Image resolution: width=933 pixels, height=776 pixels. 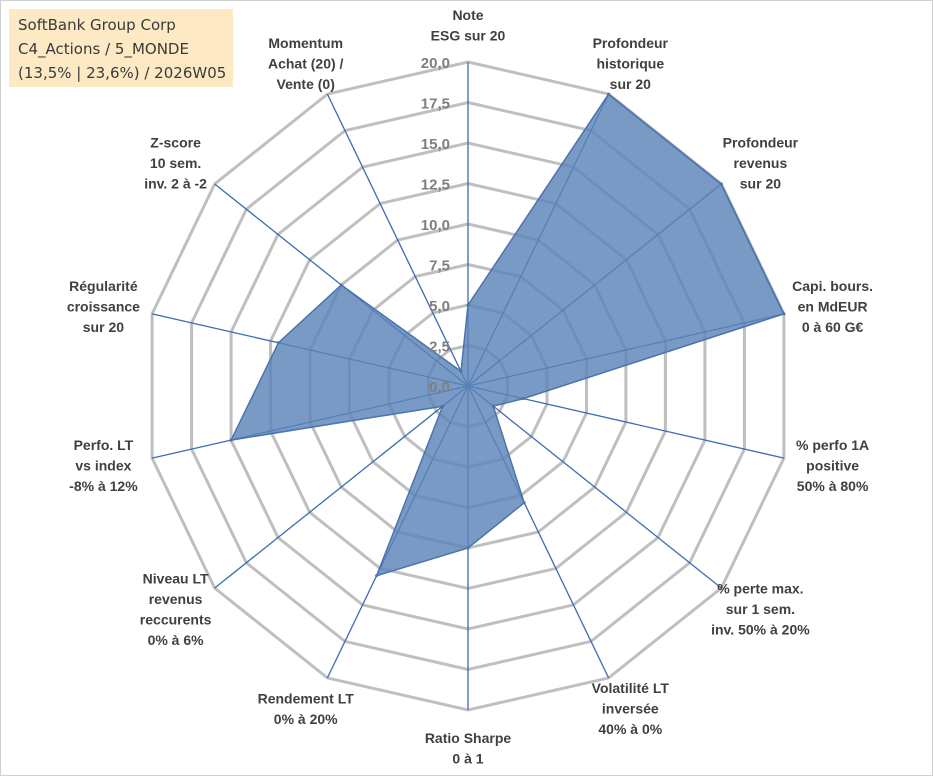 What do you see at coordinates (176, 610) in the screenshot?
I see `axis-label: Niveau LT revenus reccurents 0% à 6%` at bounding box center [176, 610].